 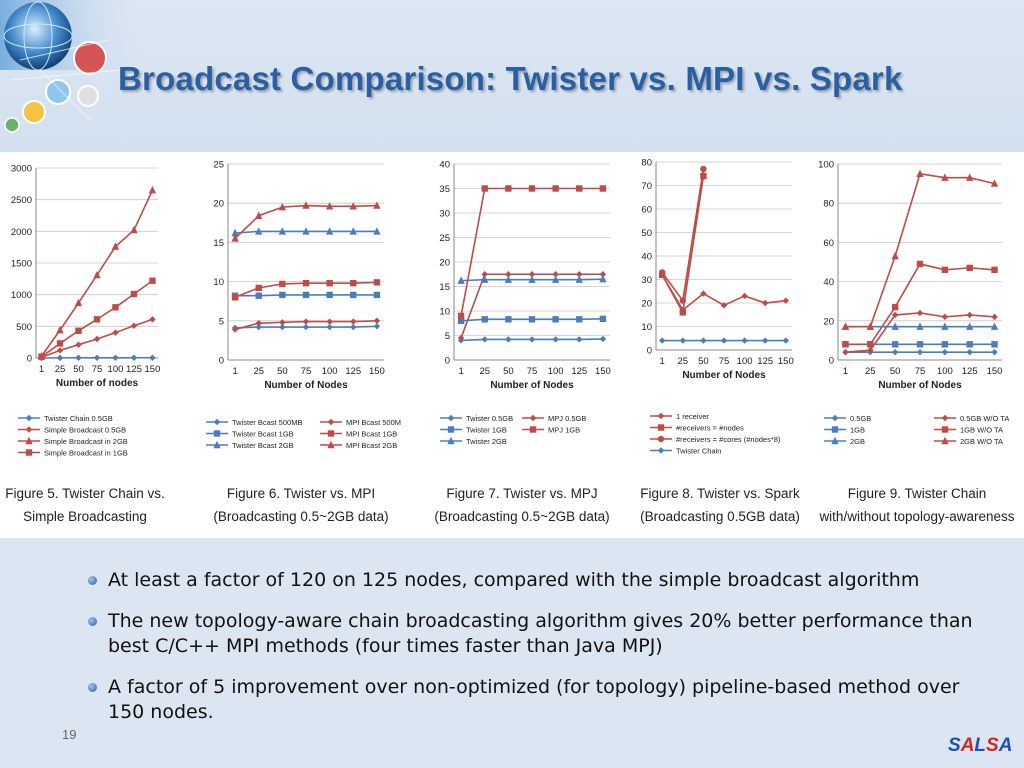 What do you see at coordinates (221, 321) in the screenshot?
I see `y-tick-label: 5` at bounding box center [221, 321].